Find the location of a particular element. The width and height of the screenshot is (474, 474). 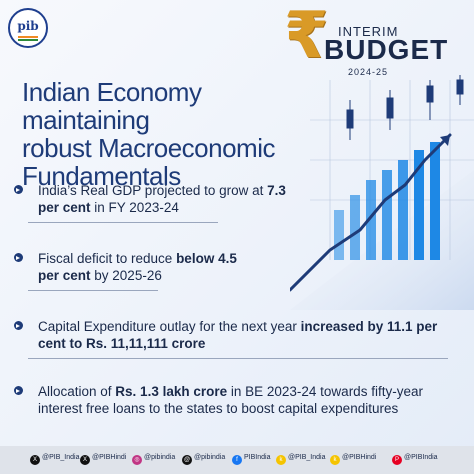

pib-logo: pib is located at coordinates (28, 28).